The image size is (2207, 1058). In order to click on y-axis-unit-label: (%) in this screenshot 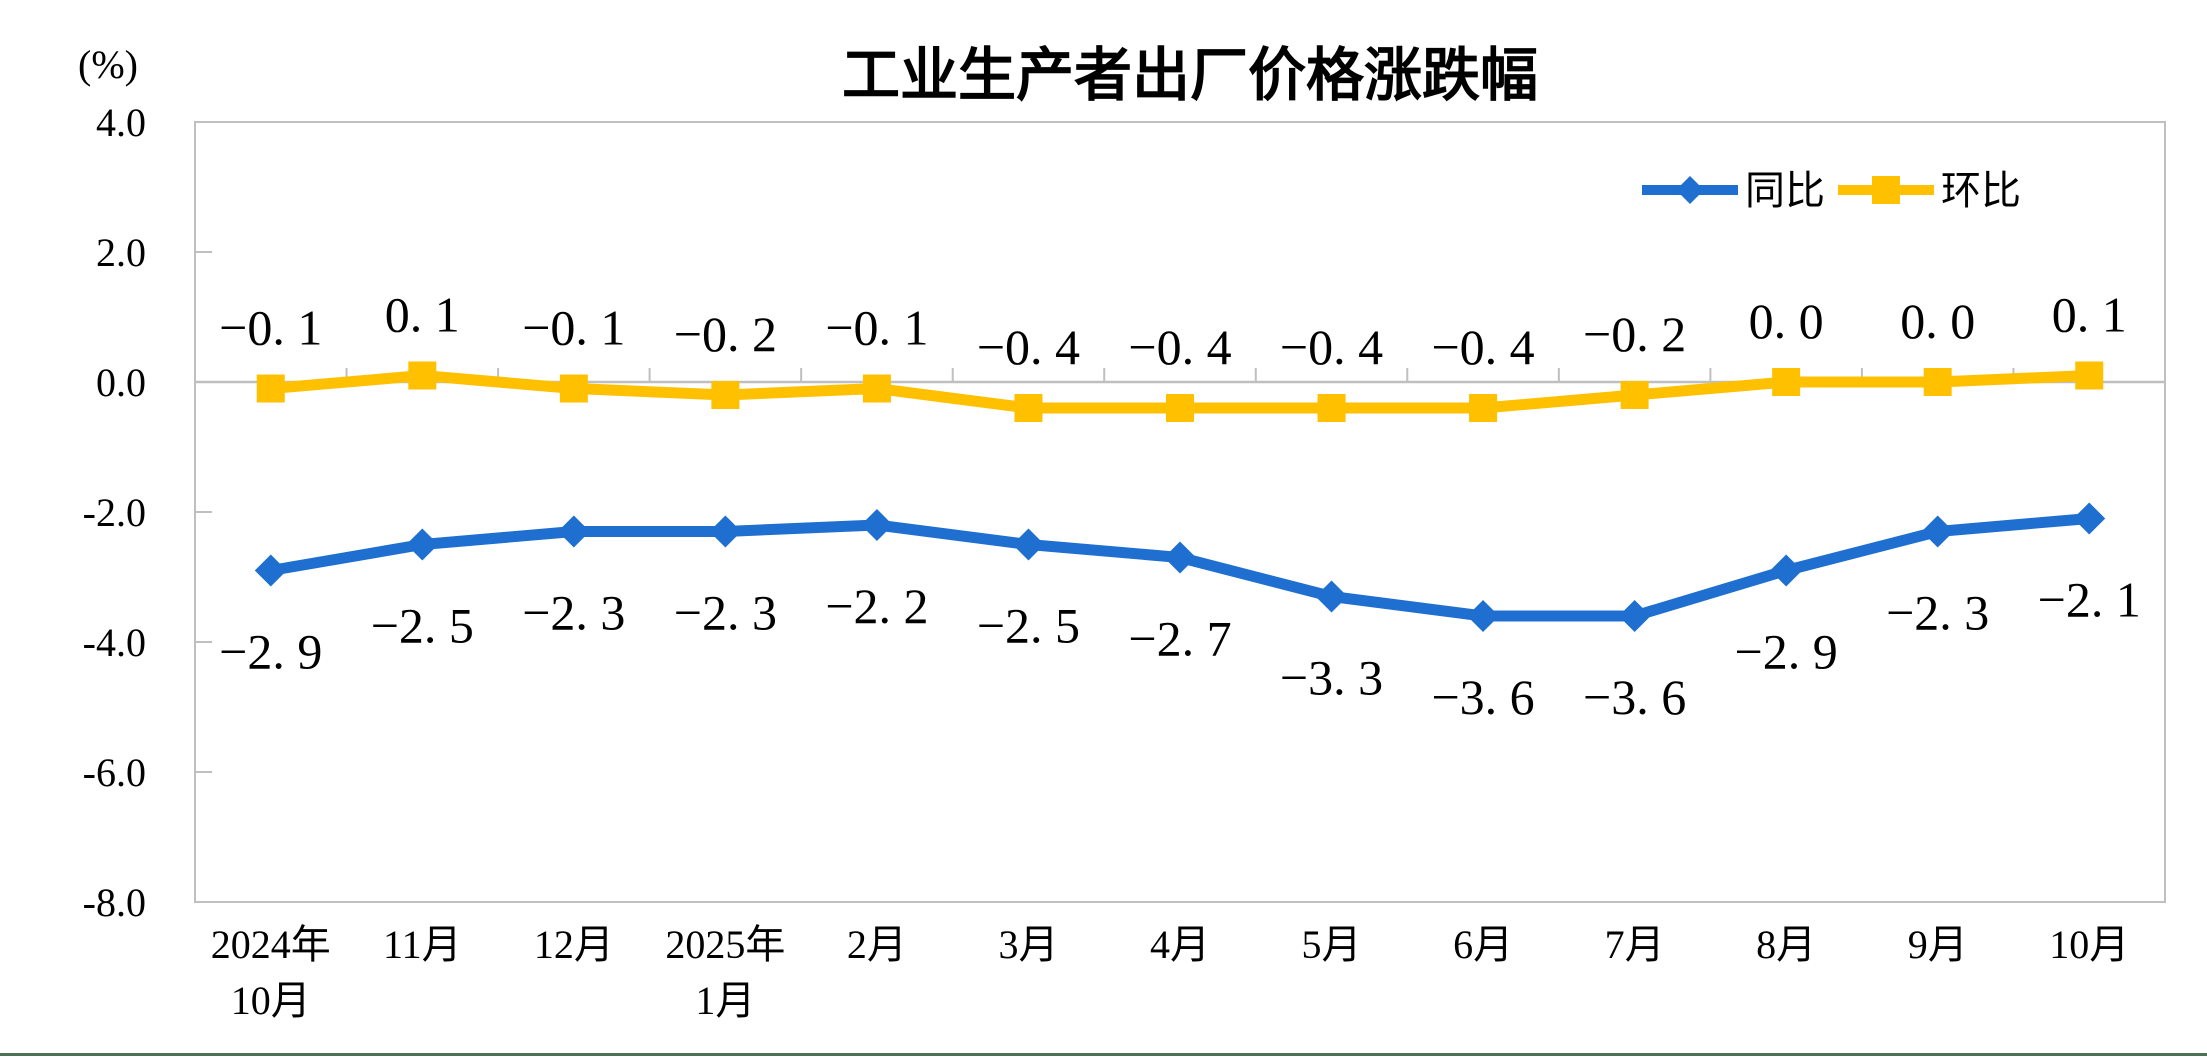, I will do `click(108, 64)`.